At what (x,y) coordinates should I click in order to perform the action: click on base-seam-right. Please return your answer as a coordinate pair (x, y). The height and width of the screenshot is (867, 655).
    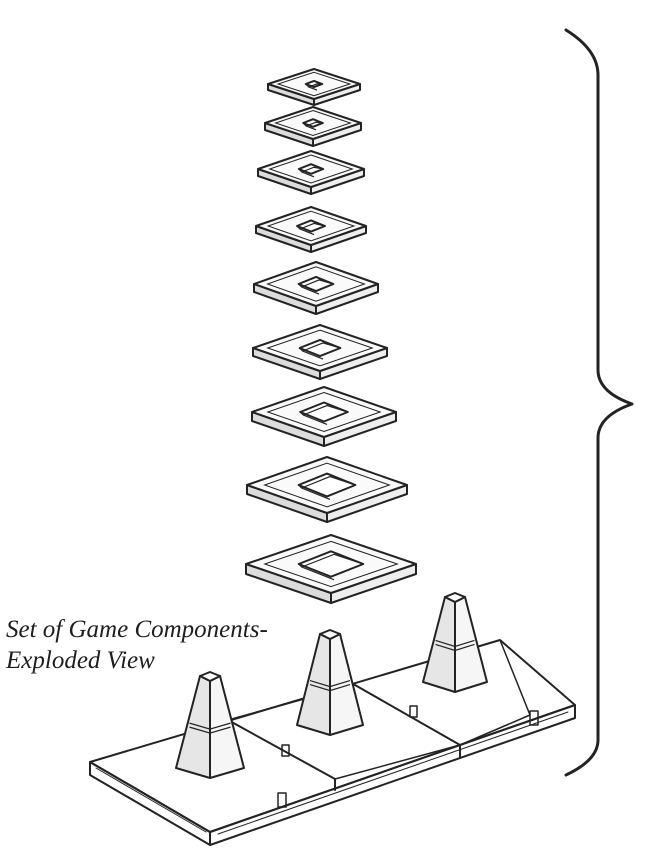
    Looking at the image, I should click on (407, 721).